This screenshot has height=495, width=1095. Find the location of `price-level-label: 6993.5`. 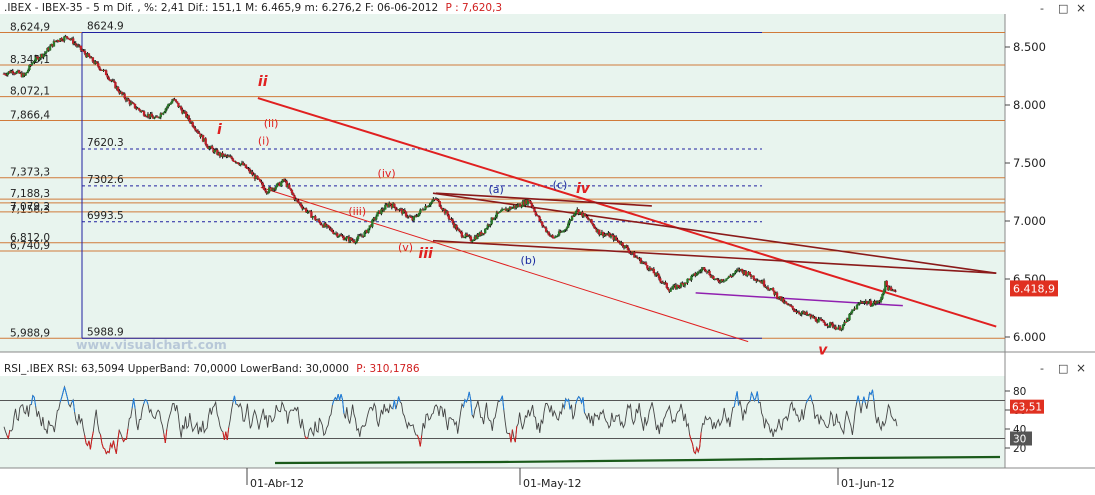

price-level-label: 6993.5 is located at coordinates (105, 216).